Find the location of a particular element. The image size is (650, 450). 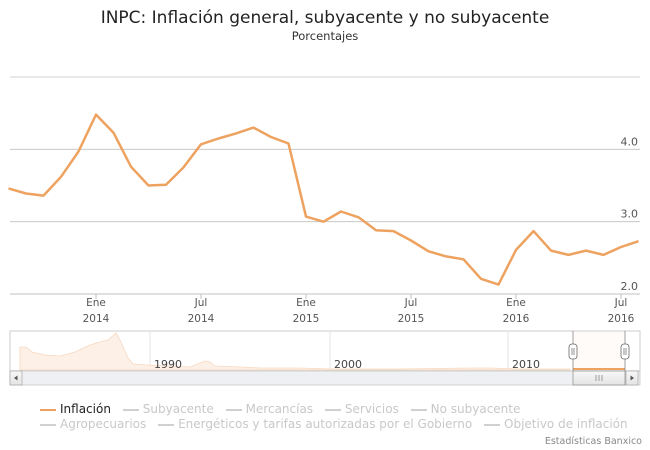

legend-item-mercancias: Mercancías is located at coordinates (269, 409).